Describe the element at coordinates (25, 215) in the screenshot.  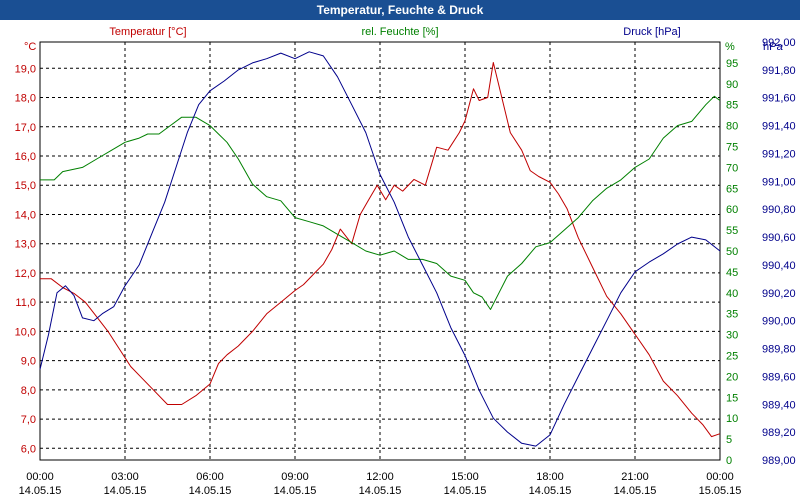
I see `temp-tick-label: 14,0` at that location.